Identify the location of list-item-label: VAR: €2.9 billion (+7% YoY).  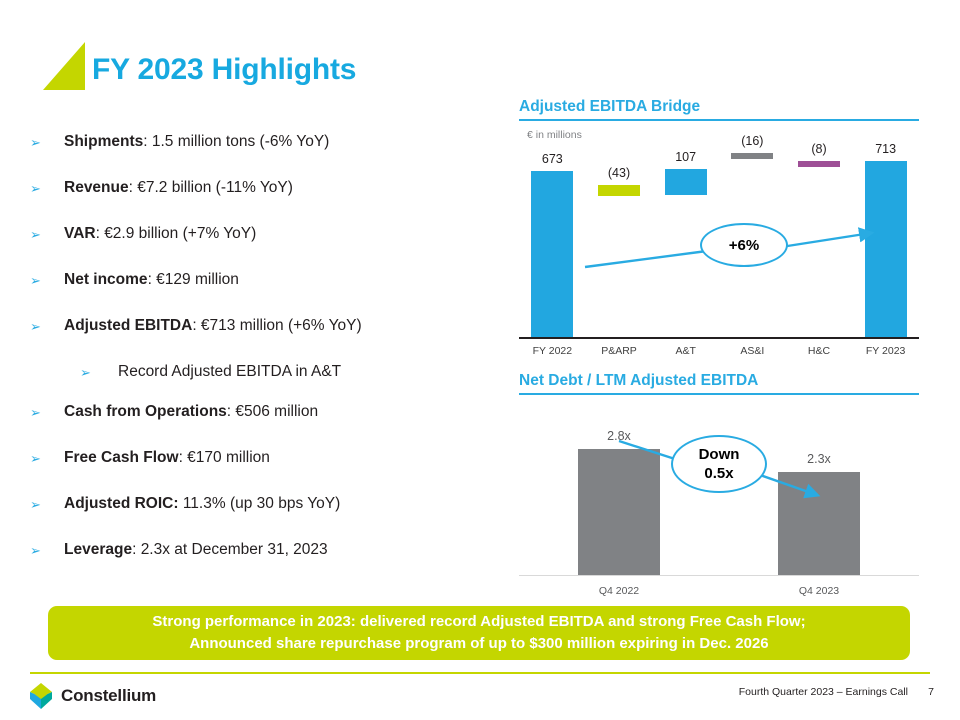
(160, 233).